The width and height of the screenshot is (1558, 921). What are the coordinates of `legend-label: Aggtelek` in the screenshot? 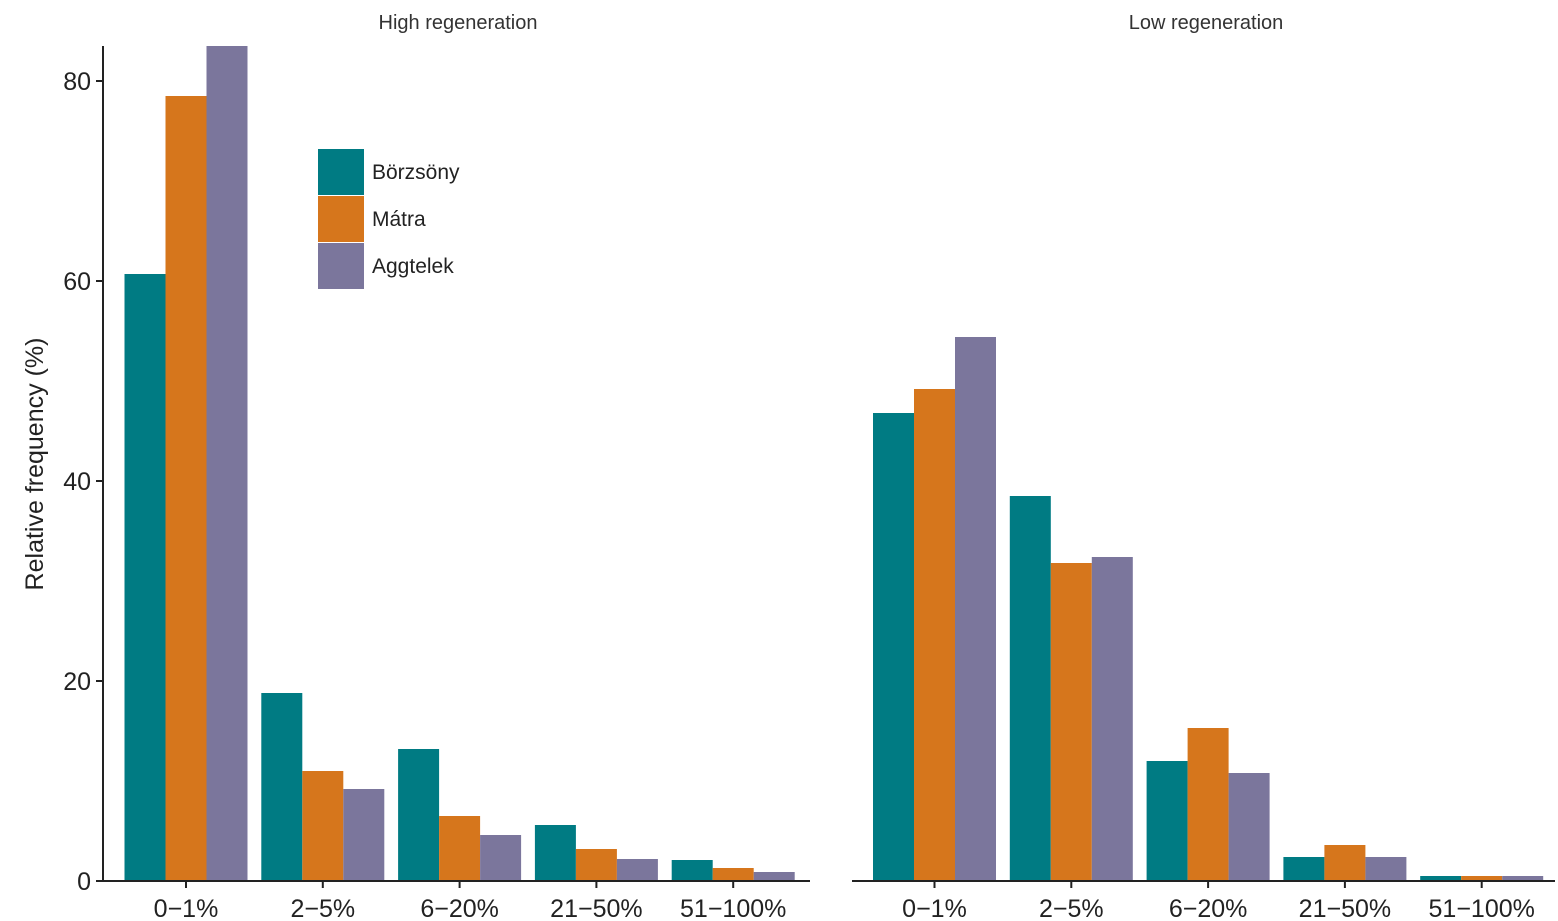 It's located at (413, 266).